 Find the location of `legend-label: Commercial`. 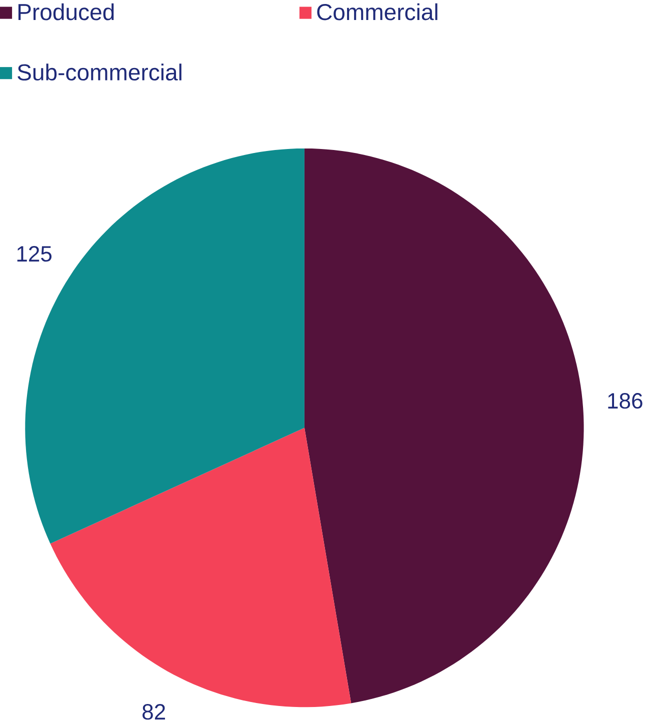

legend-label: Commercial is located at coordinates (377, 11).